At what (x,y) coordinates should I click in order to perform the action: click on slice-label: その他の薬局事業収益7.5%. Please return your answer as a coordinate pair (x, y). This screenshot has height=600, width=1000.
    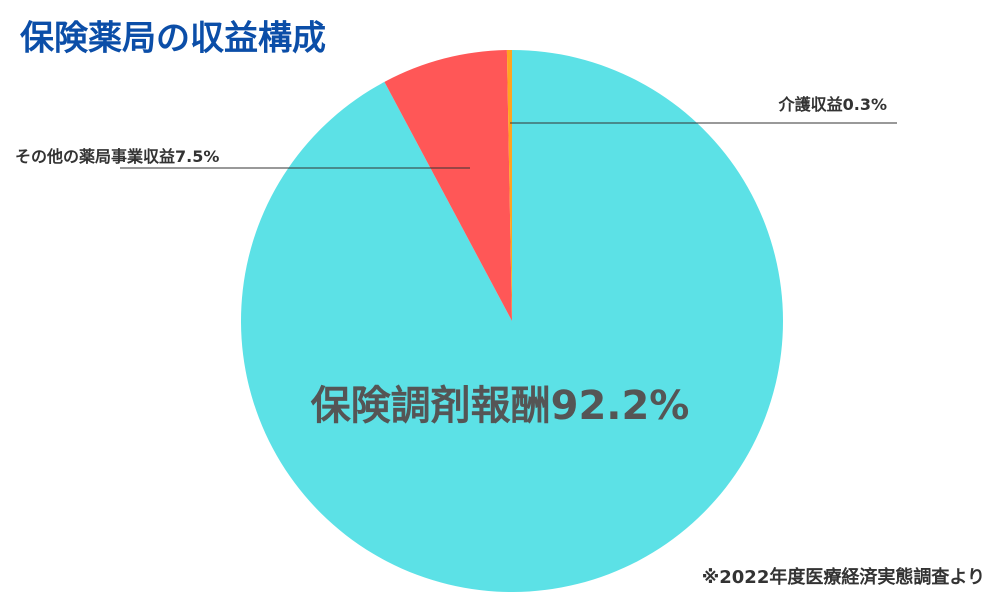
    Looking at the image, I should click on (117, 156).